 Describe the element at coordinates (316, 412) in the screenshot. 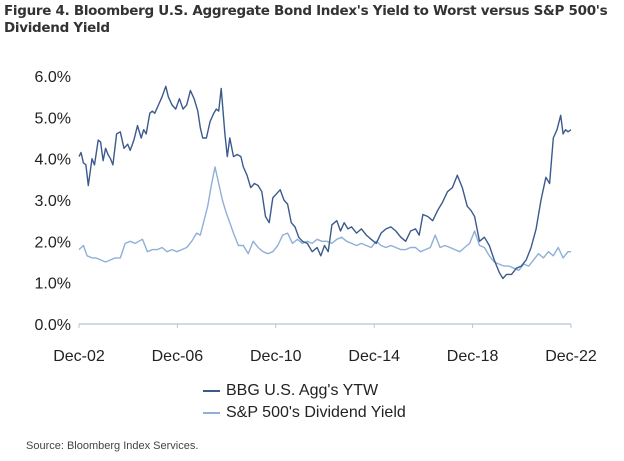

I see `legend-label: S&P 500's Dividend Yield` at that location.